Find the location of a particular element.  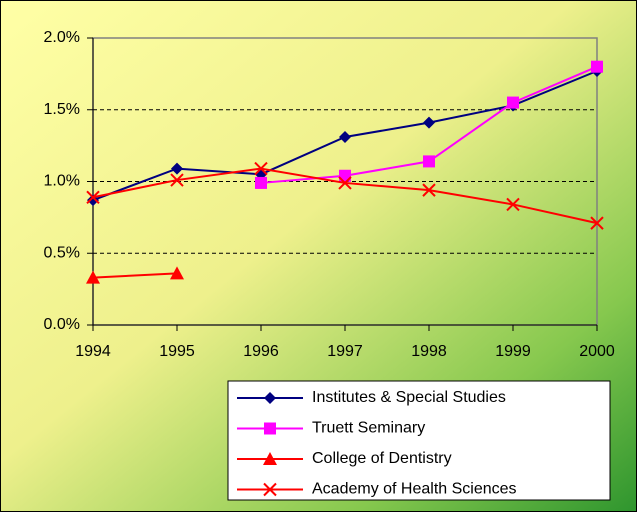

legend-label: Academy of Health Sciences is located at coordinates (414, 489).